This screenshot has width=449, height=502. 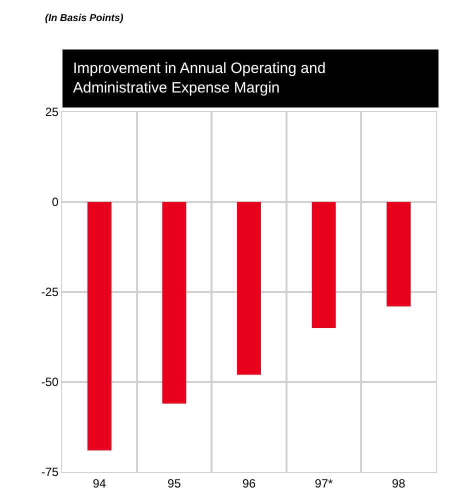 What do you see at coordinates (399, 483) in the screenshot?
I see `x-tick-label: 98` at bounding box center [399, 483].